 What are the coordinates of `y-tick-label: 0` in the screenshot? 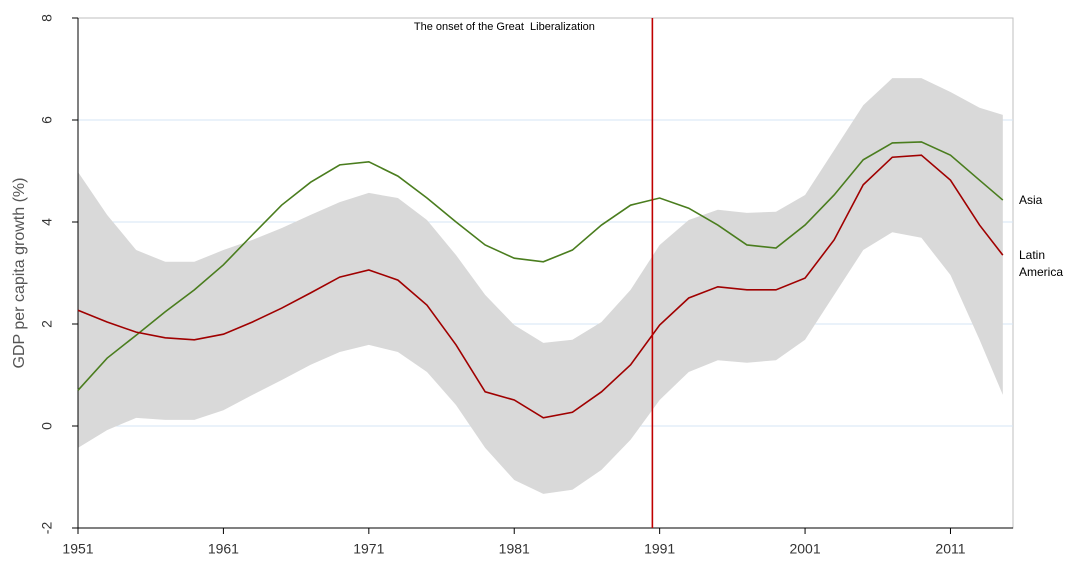 It's located at (47, 426).